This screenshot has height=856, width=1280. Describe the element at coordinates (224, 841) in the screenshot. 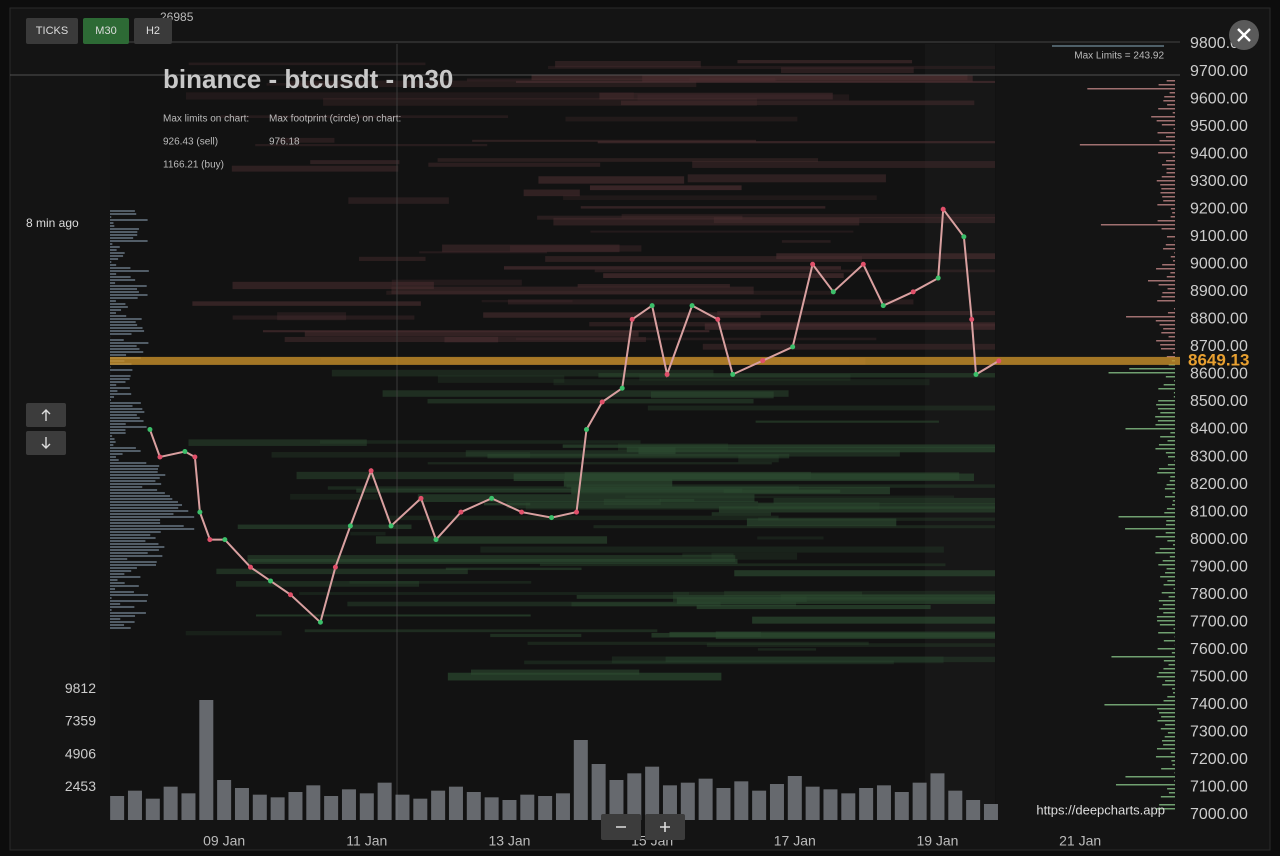

I see `x-tick-label: 09 Jan` at that location.